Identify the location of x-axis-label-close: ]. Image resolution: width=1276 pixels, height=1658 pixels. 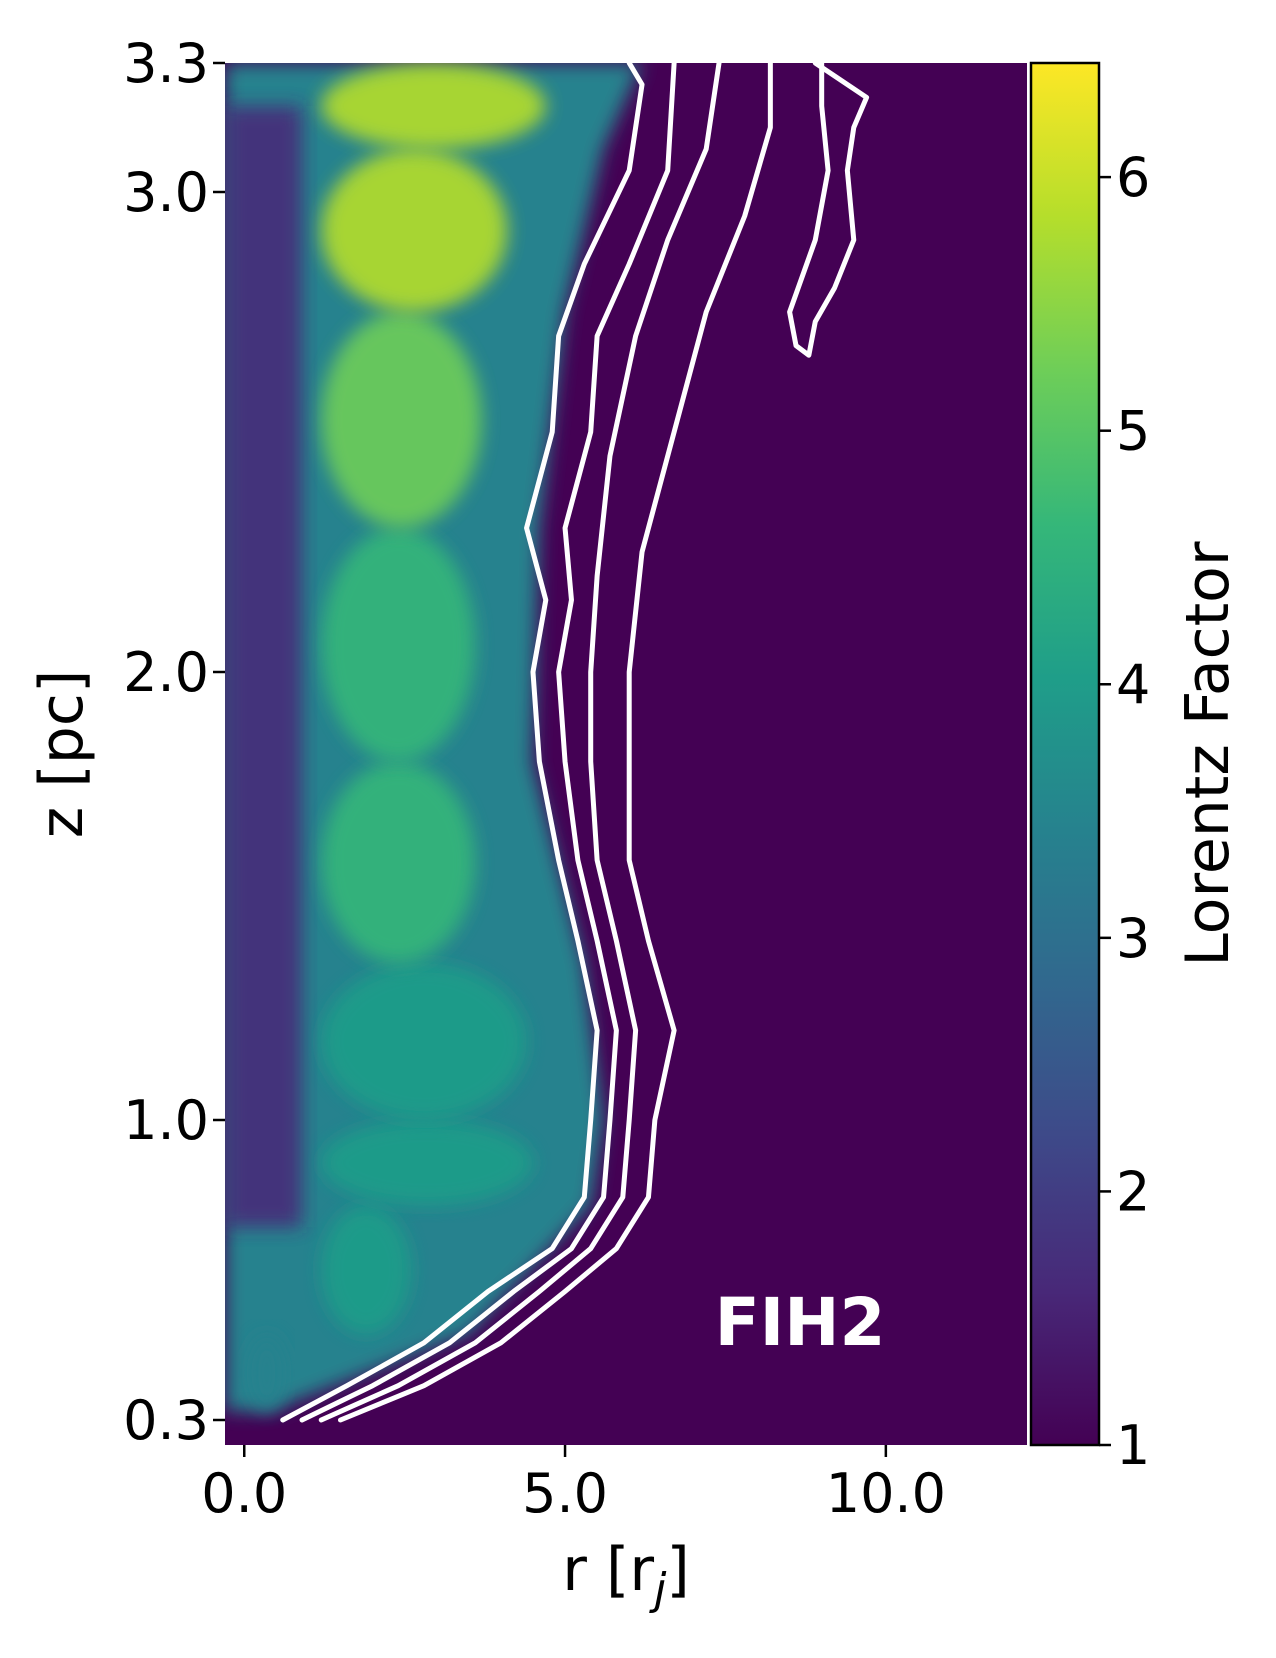
(677, 1570).